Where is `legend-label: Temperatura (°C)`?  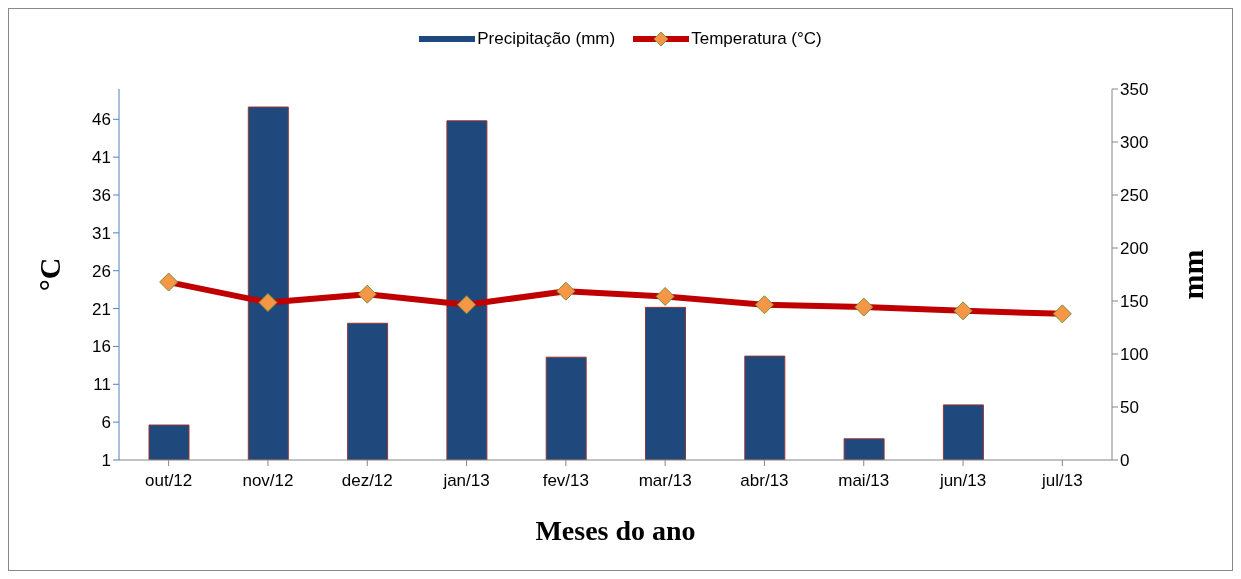 legend-label: Temperatura (°C) is located at coordinates (756, 39).